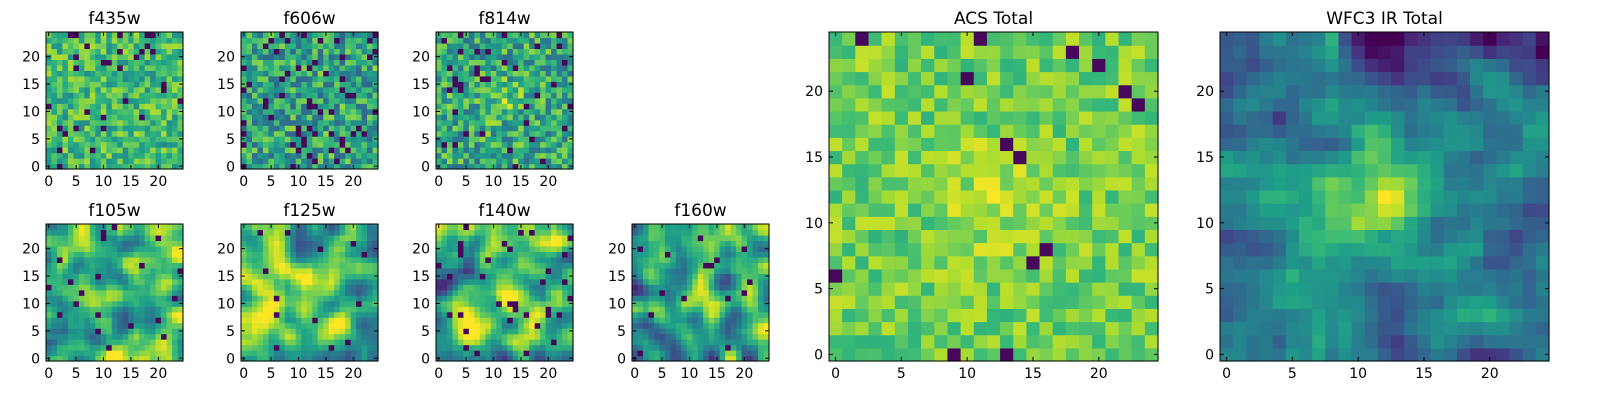 The width and height of the screenshot is (1600, 400). Describe the element at coordinates (353, 182) in the screenshot. I see `x-tick-label: 20` at that location.